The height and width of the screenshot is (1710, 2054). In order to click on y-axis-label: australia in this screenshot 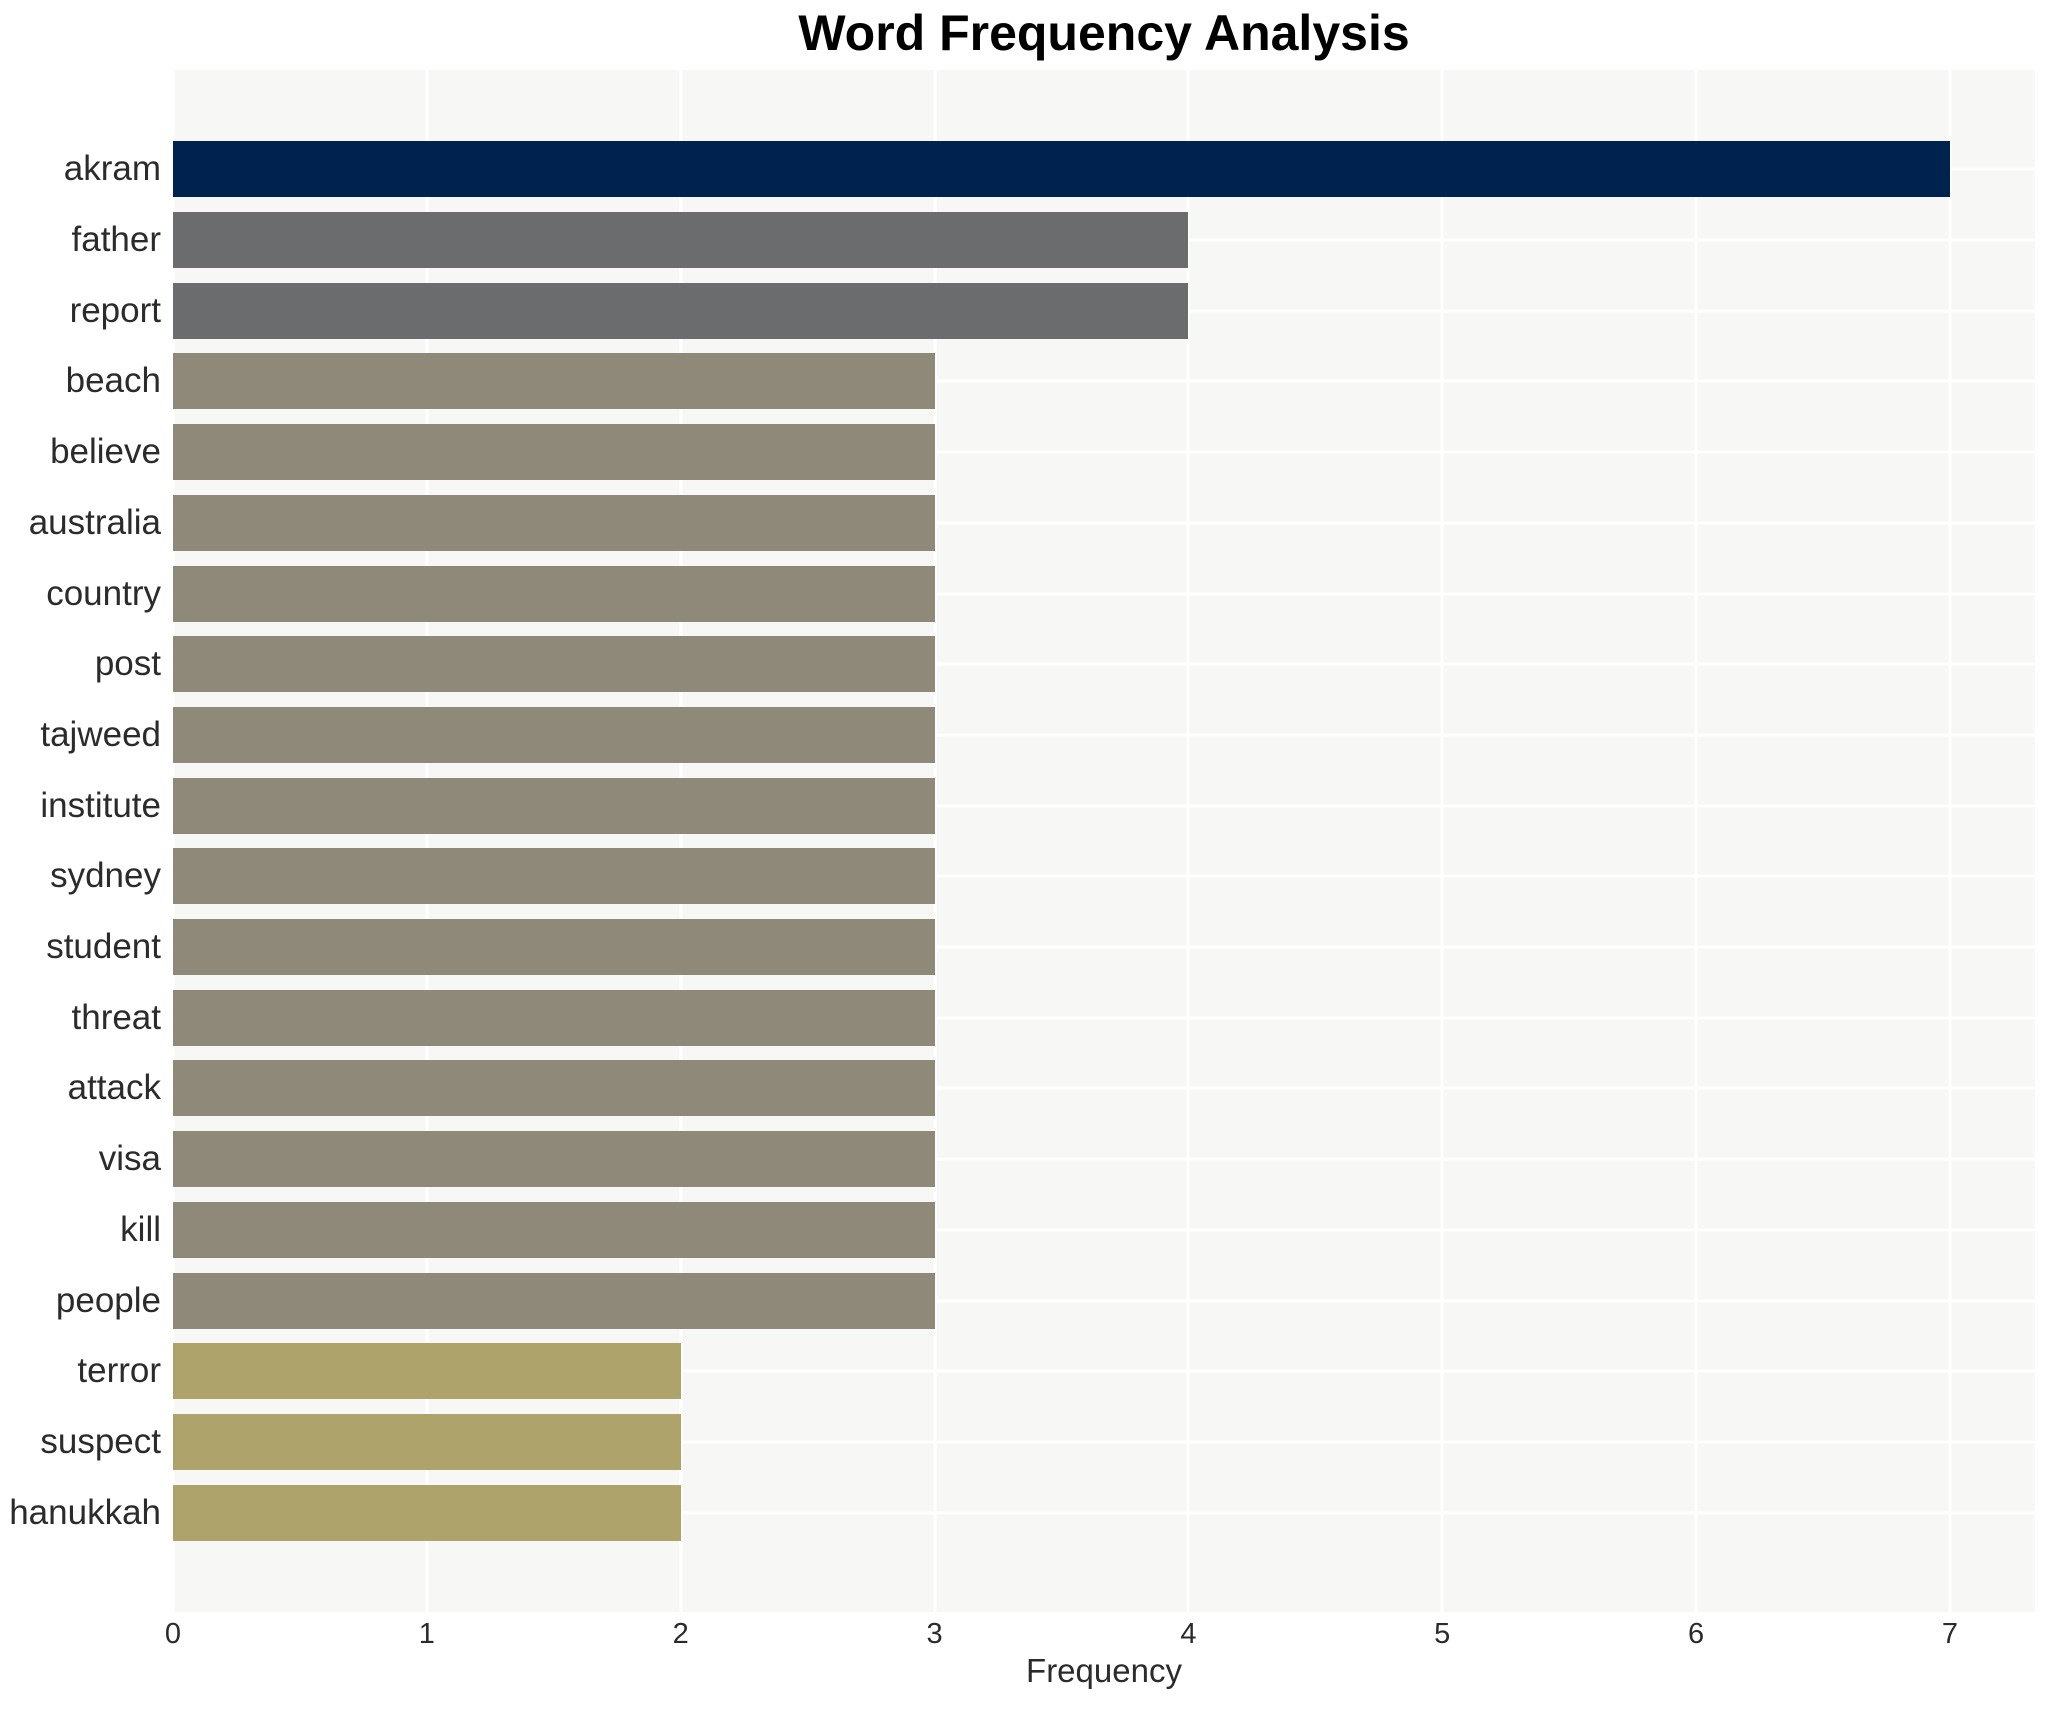, I will do `click(94, 522)`.